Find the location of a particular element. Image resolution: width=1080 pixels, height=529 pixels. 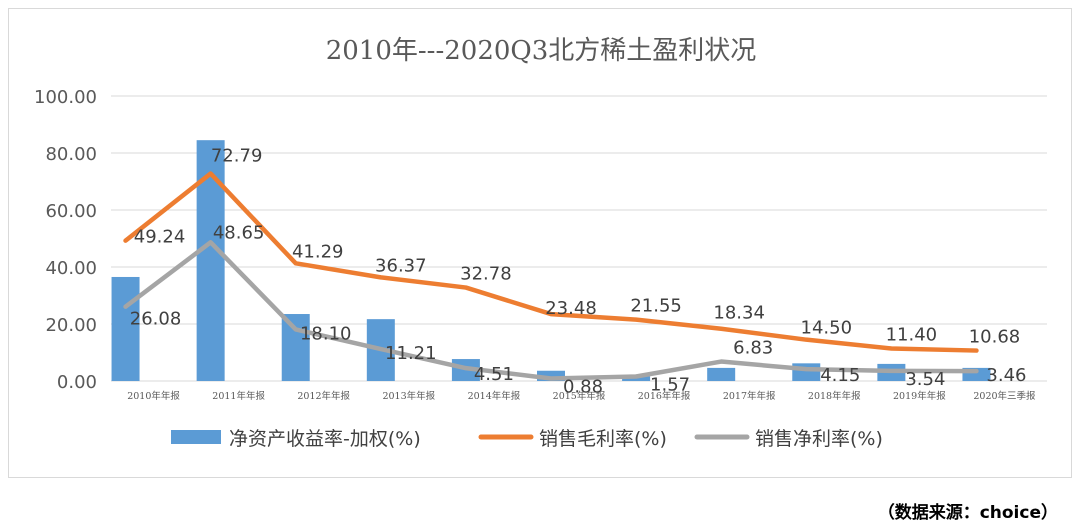

legend-swatch-bar is located at coordinates (196, 437).